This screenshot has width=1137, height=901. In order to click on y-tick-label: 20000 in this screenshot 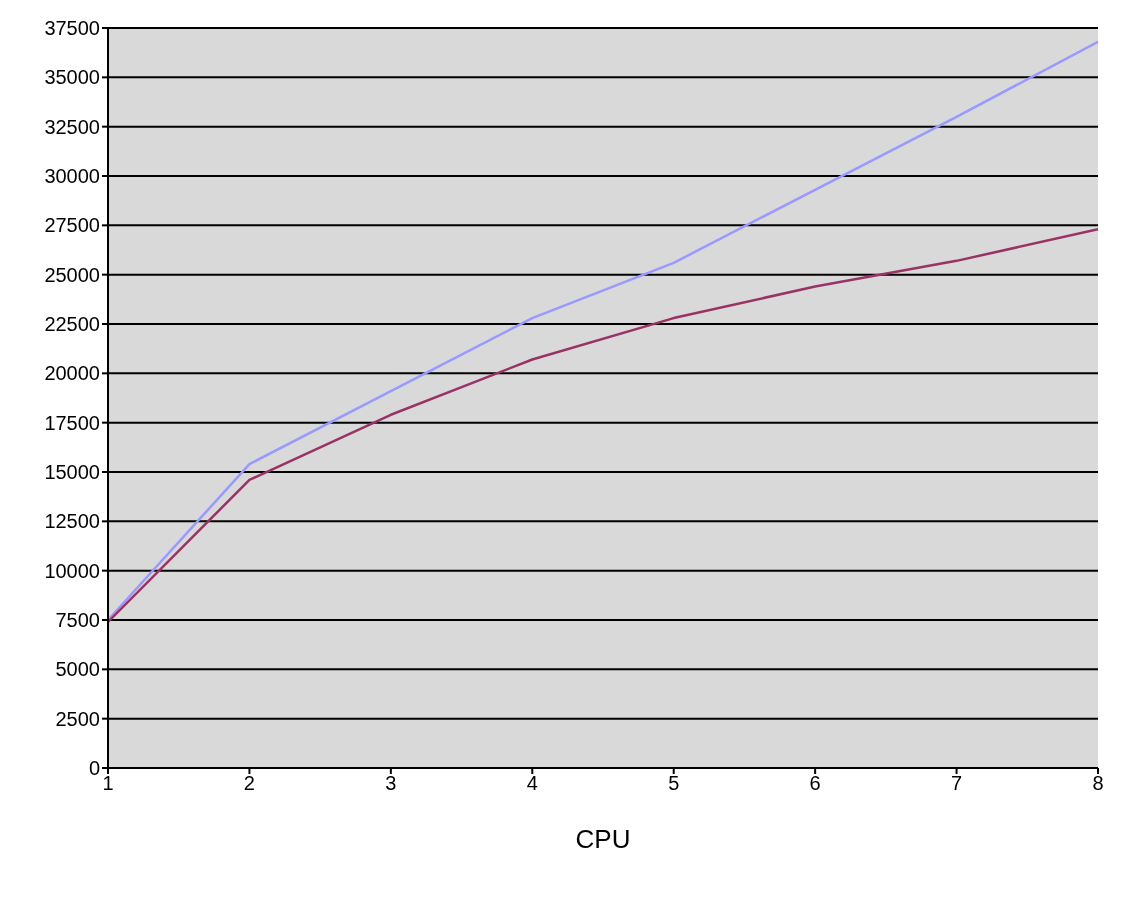, I will do `click(72, 373)`.